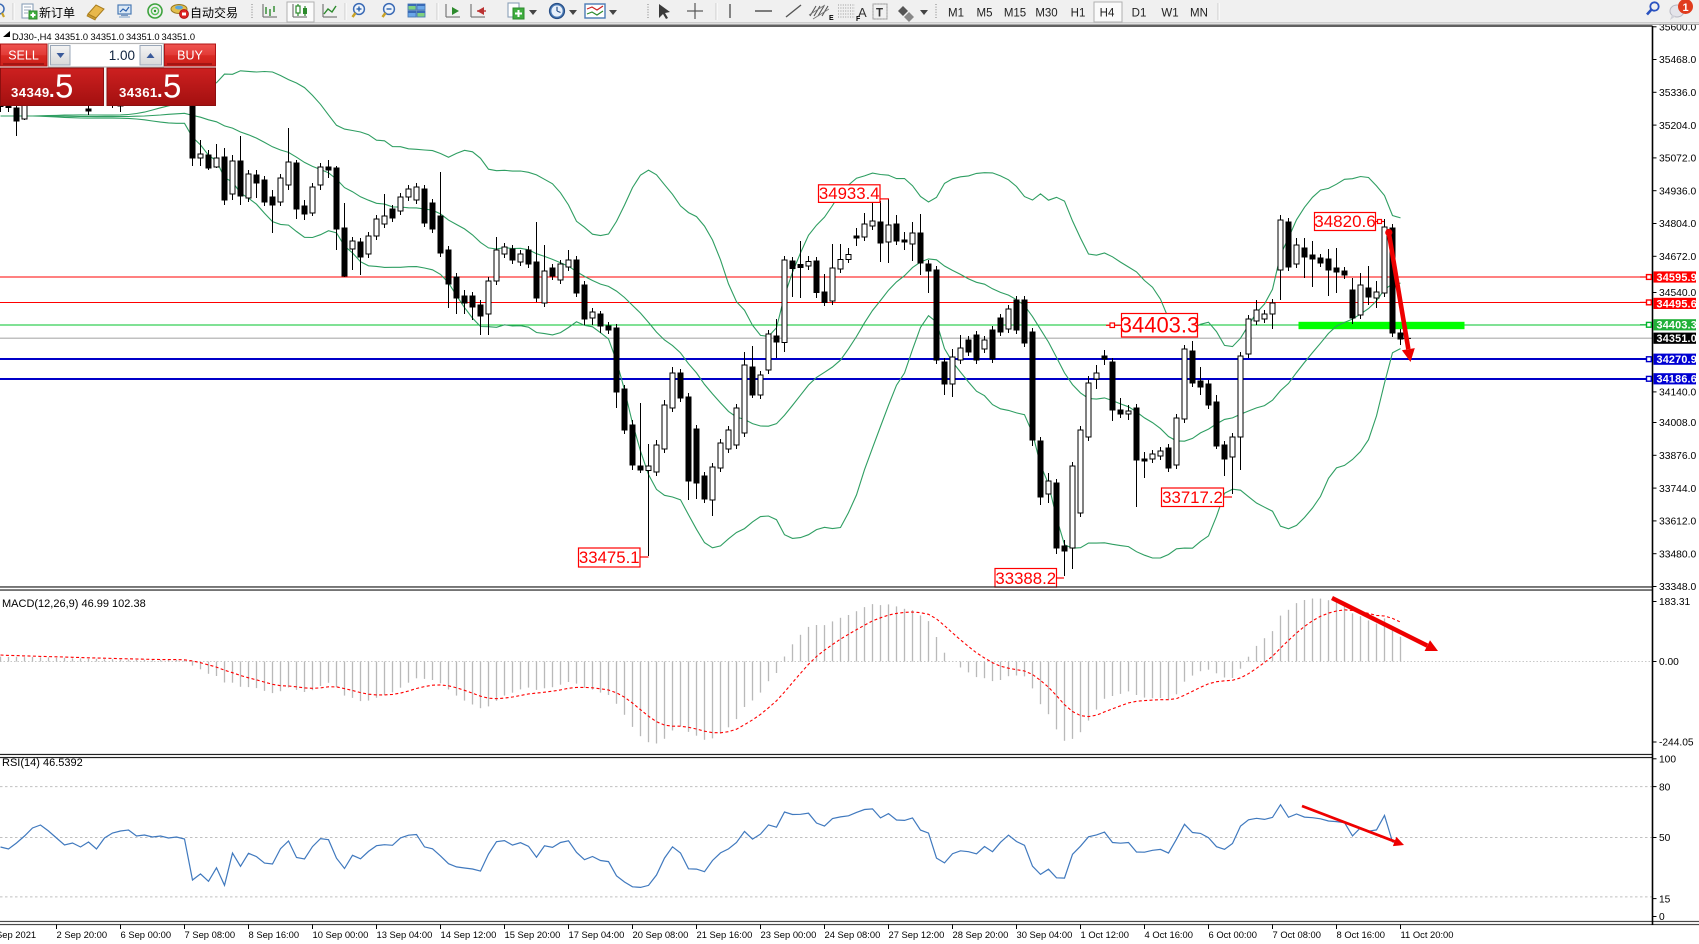 The image size is (1699, 944). What do you see at coordinates (1677, 489) in the screenshot?
I see `svg-text: 33744.0` at bounding box center [1677, 489].